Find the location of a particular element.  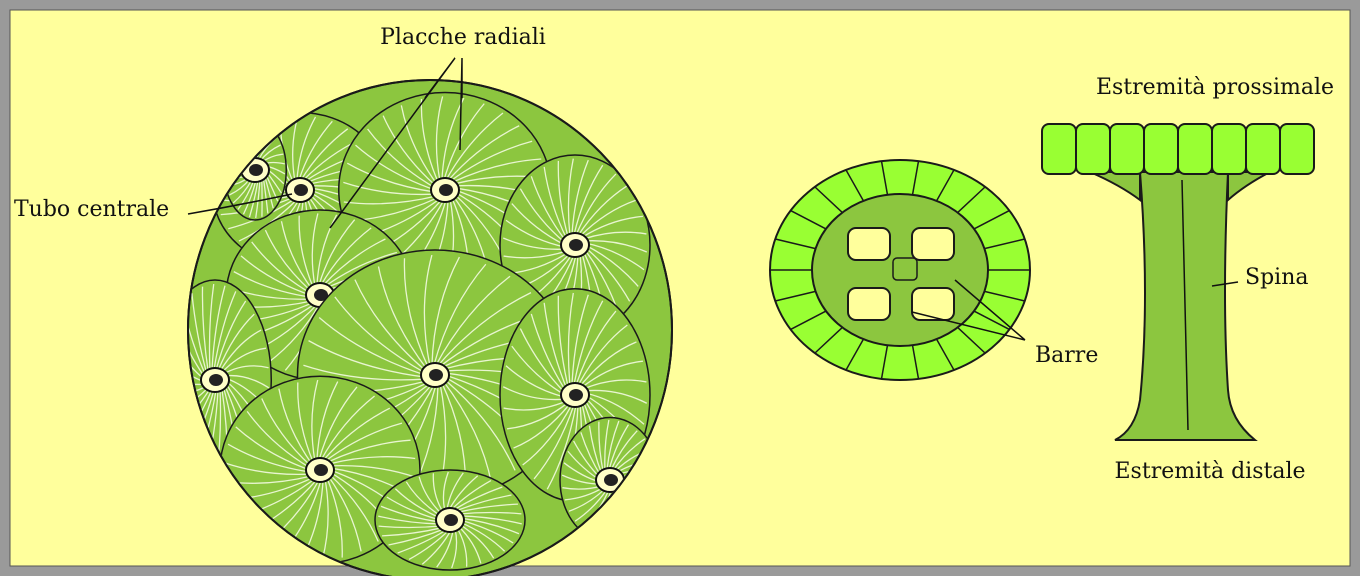

label-distal-end: Estremità distale is located at coordinates (1210, 471).